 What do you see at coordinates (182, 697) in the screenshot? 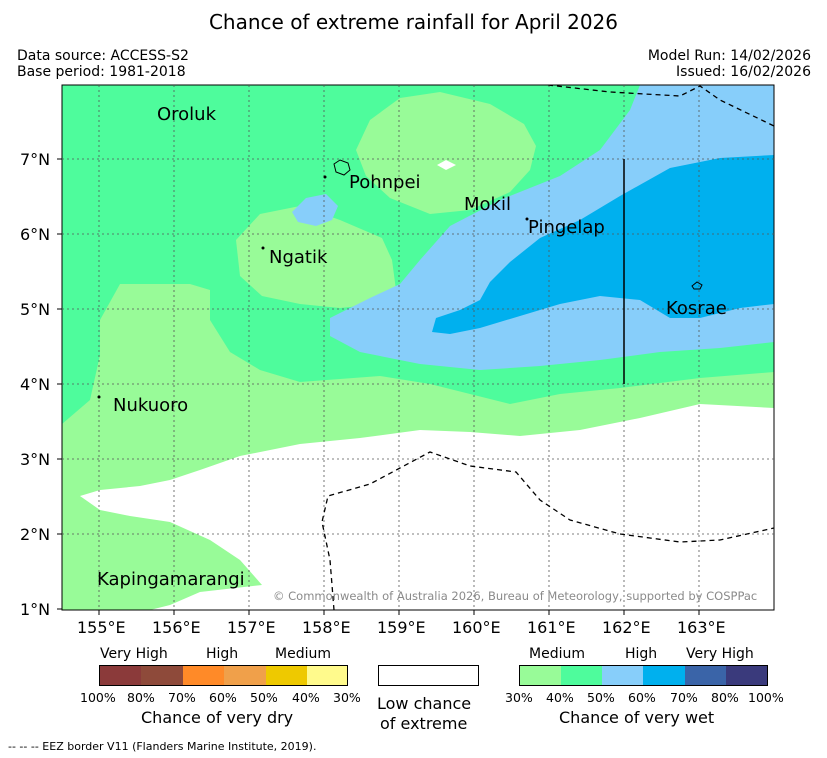
I see `legend-dry-pct-70: 70%` at bounding box center [182, 697].